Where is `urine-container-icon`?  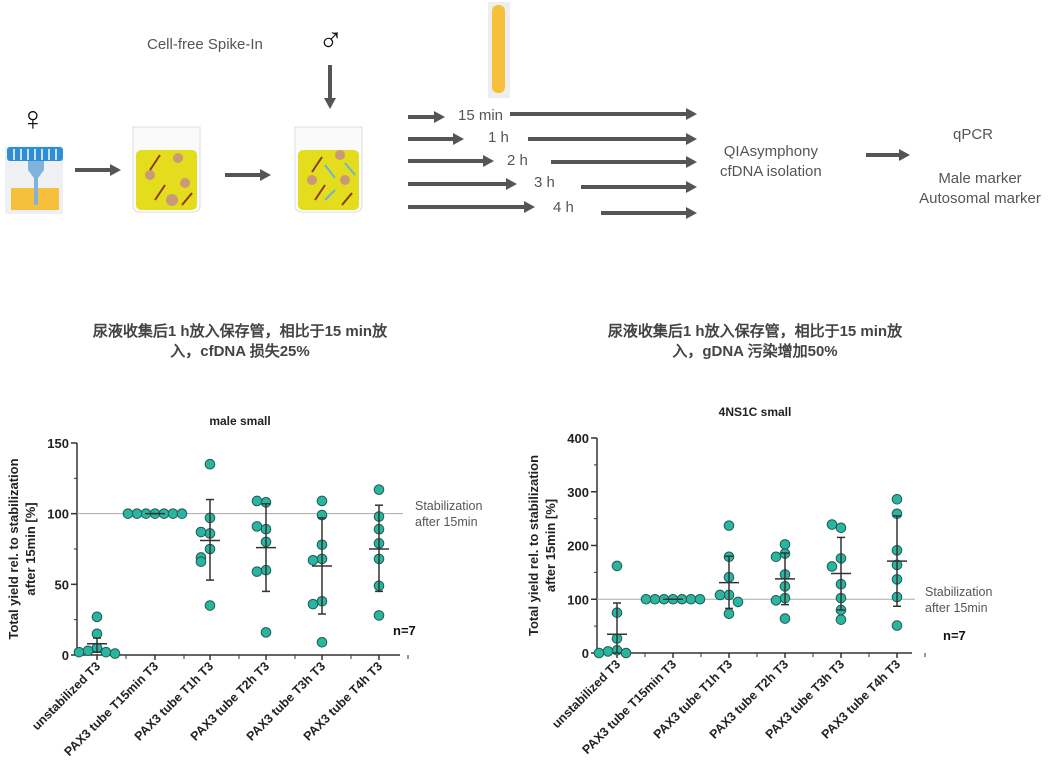
urine-container-icon is located at coordinates (34, 180).